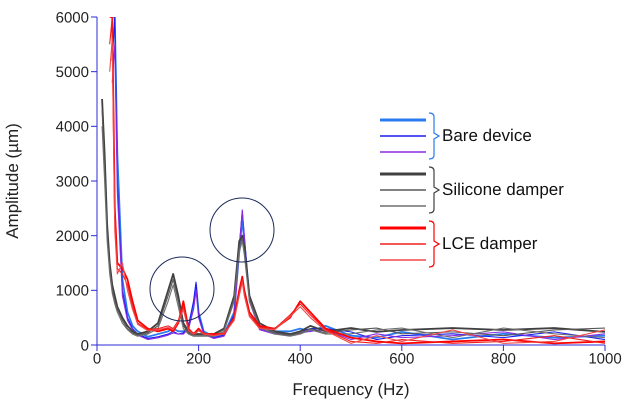 The width and height of the screenshot is (625, 401). What do you see at coordinates (605, 359) in the screenshot?
I see `x-tick-label: 1000` at bounding box center [605, 359].